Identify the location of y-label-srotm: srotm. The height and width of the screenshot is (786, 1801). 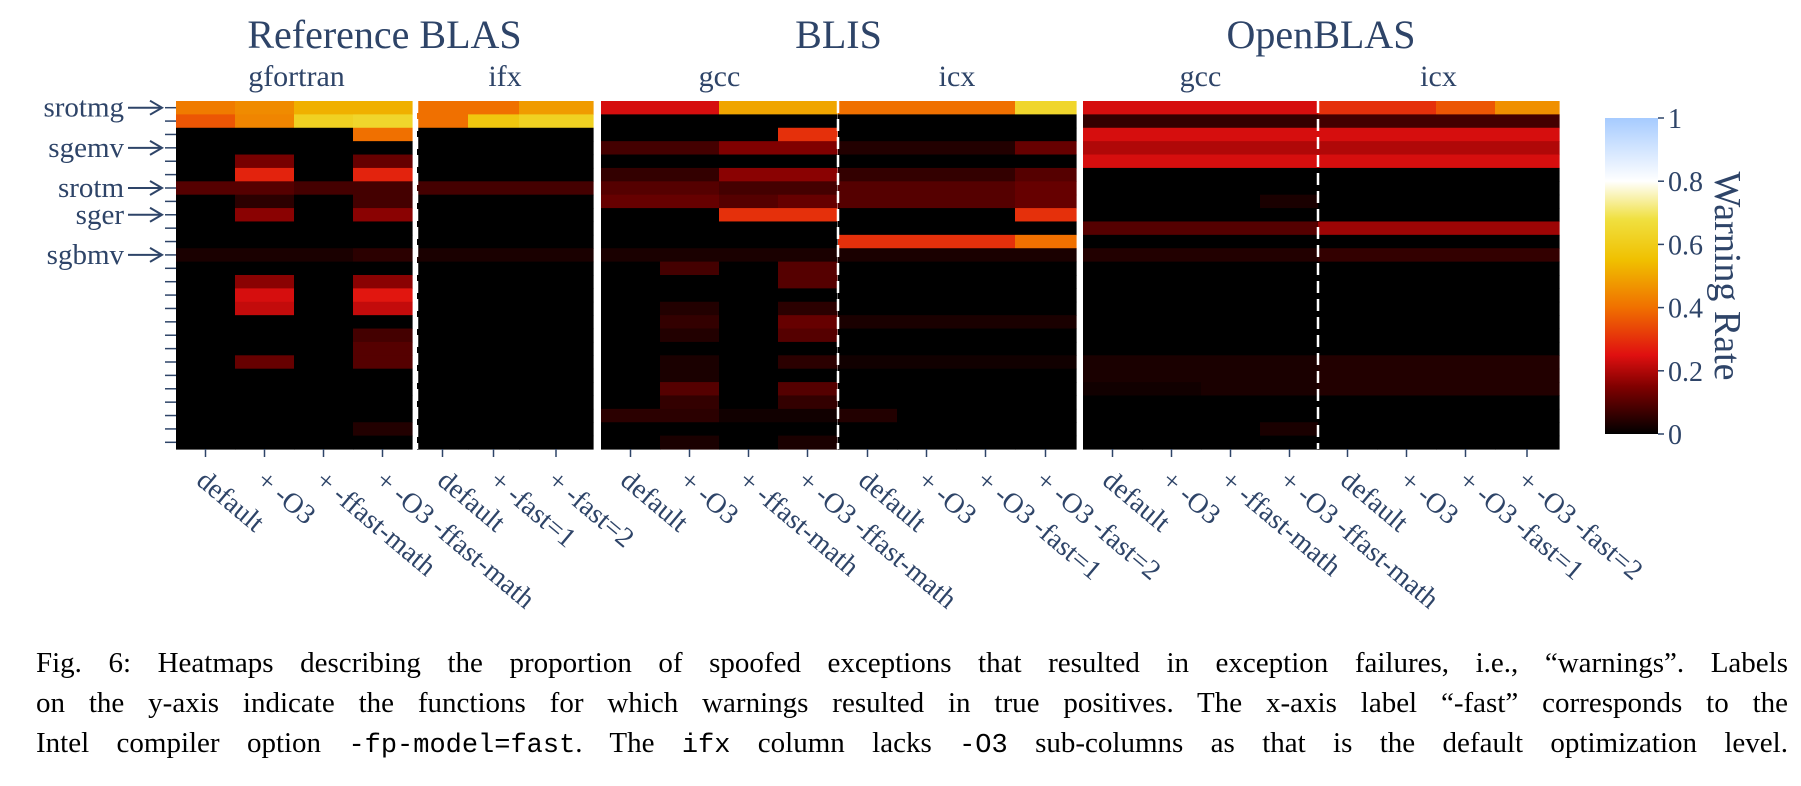
(91, 188).